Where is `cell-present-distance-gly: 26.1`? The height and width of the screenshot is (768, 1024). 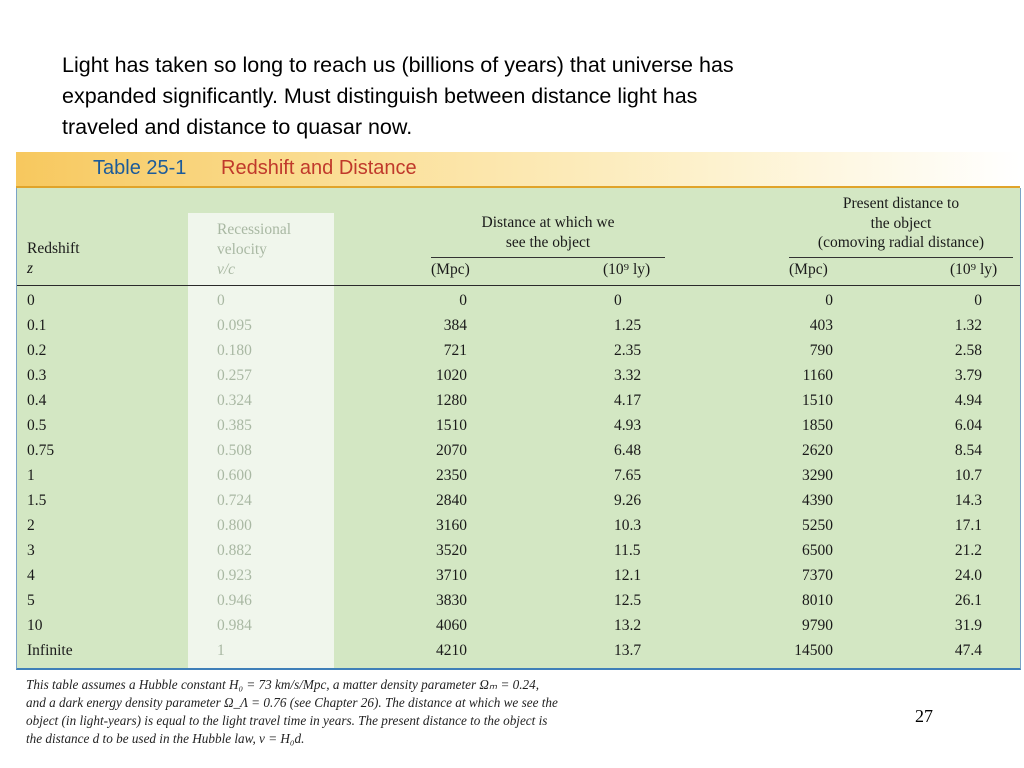
cell-present-distance-gly: 26.1 is located at coordinates (968, 600).